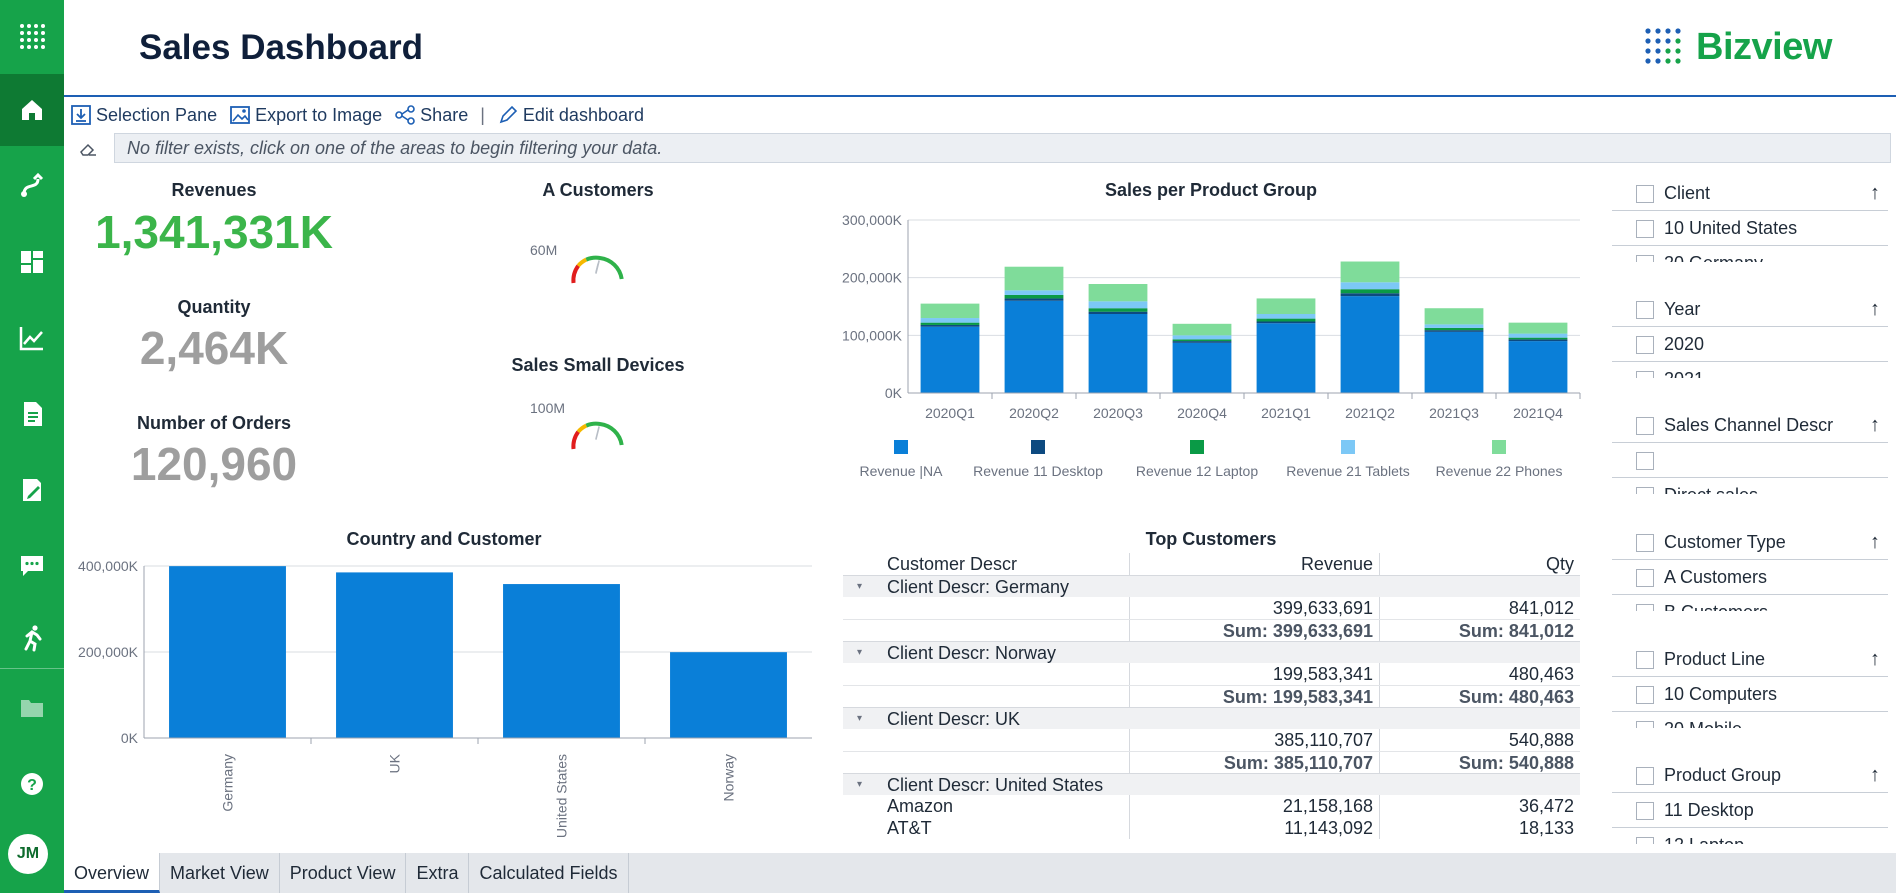  Describe the element at coordinates (952, 564) in the screenshot. I see `column-header: Customer Descr` at that location.